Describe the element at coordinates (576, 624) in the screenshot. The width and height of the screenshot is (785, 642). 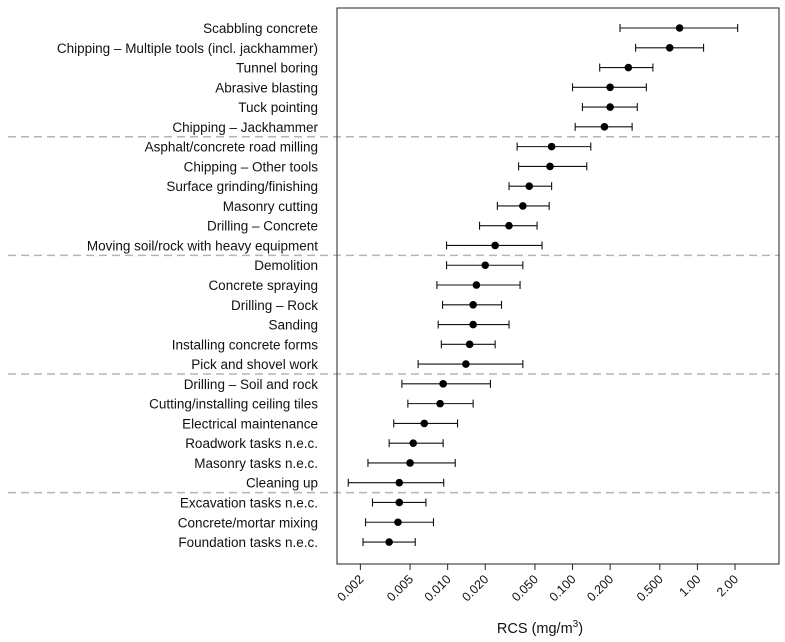
I see `x-axis-label-superscript: 3` at that location.